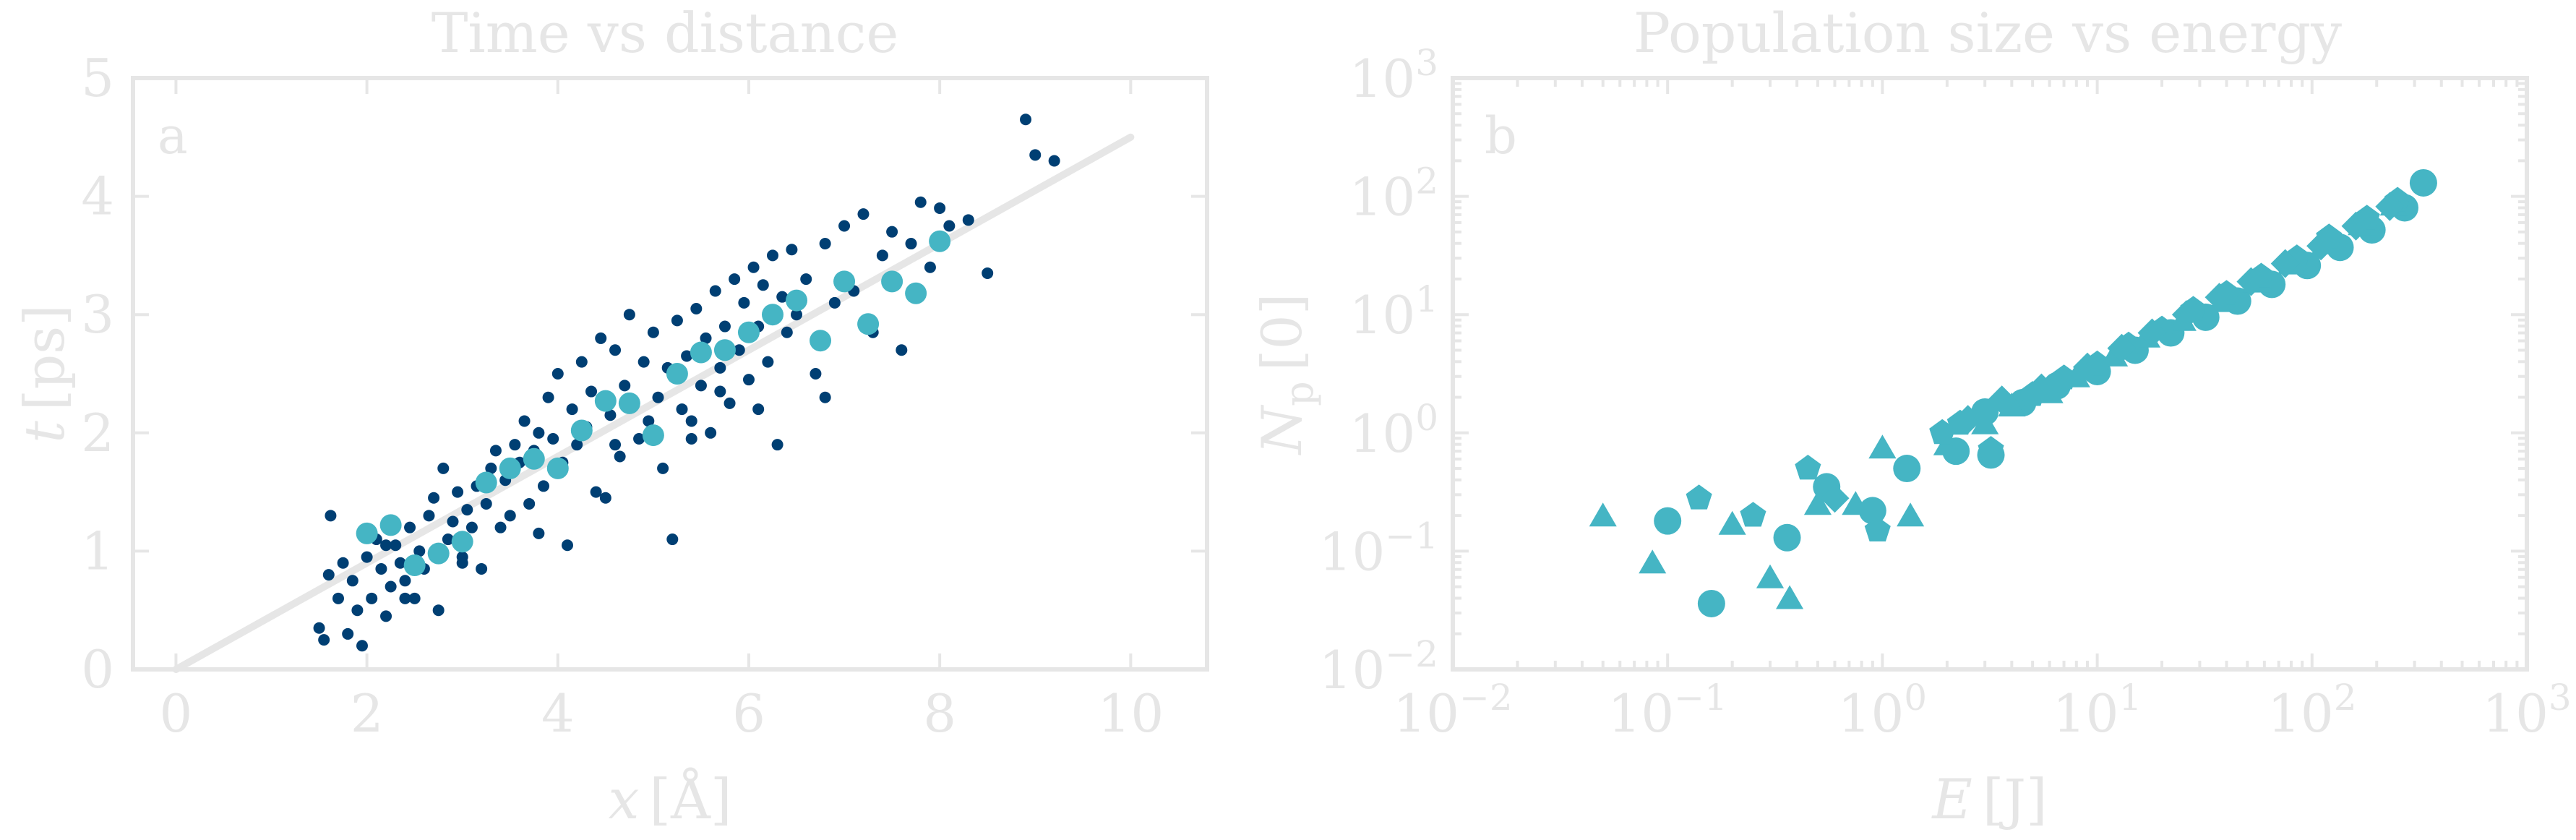 The height and width of the screenshot is (840, 2576). I want to click on panel-b-letter: b, so click(1501, 136).